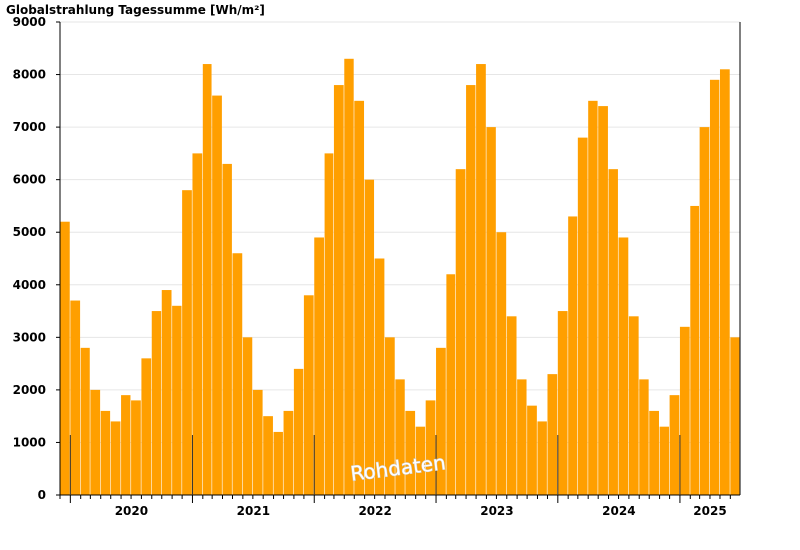 This screenshot has width=800, height=550. I want to click on y-tick-label: 0, so click(42, 495).